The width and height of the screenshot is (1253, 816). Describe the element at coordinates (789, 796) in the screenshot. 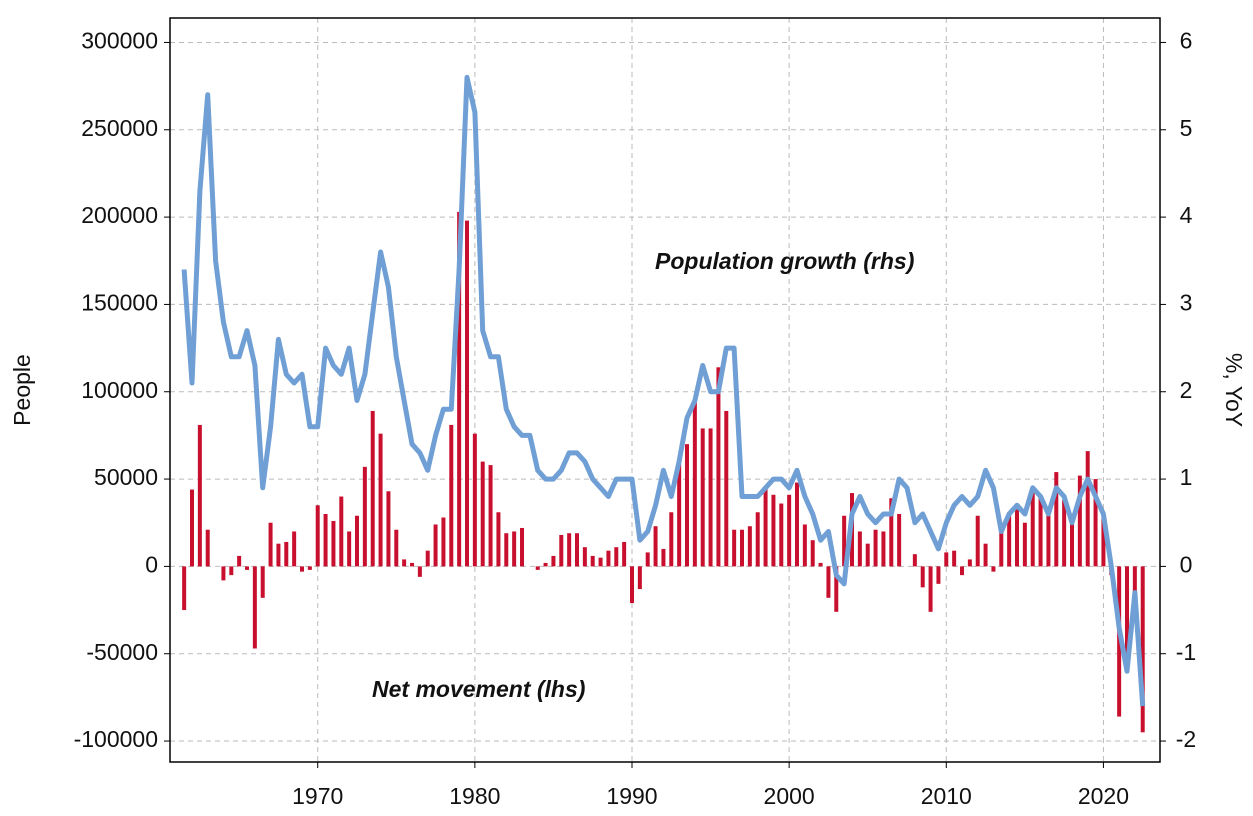

I see `x-tick-label: 2000` at that location.